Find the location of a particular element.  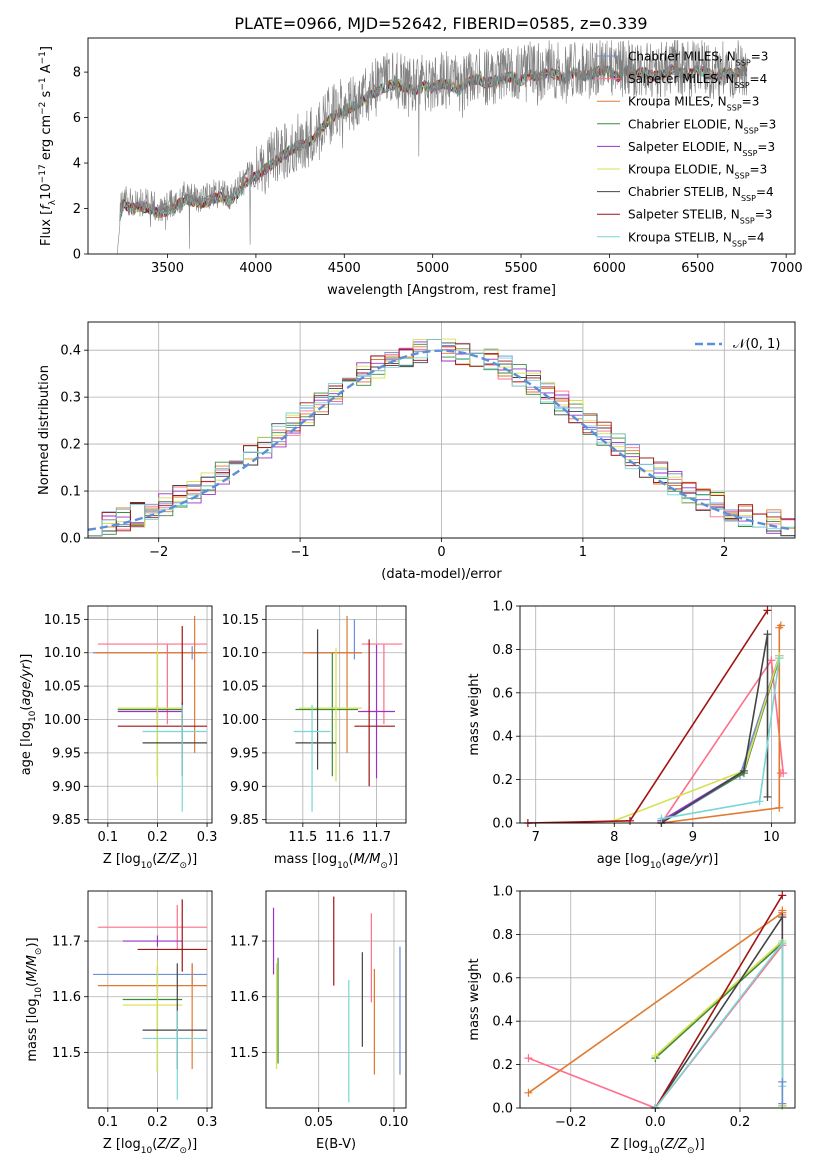

y-axis-label: age [log10(age/yr)] is located at coordinates (28, 715).